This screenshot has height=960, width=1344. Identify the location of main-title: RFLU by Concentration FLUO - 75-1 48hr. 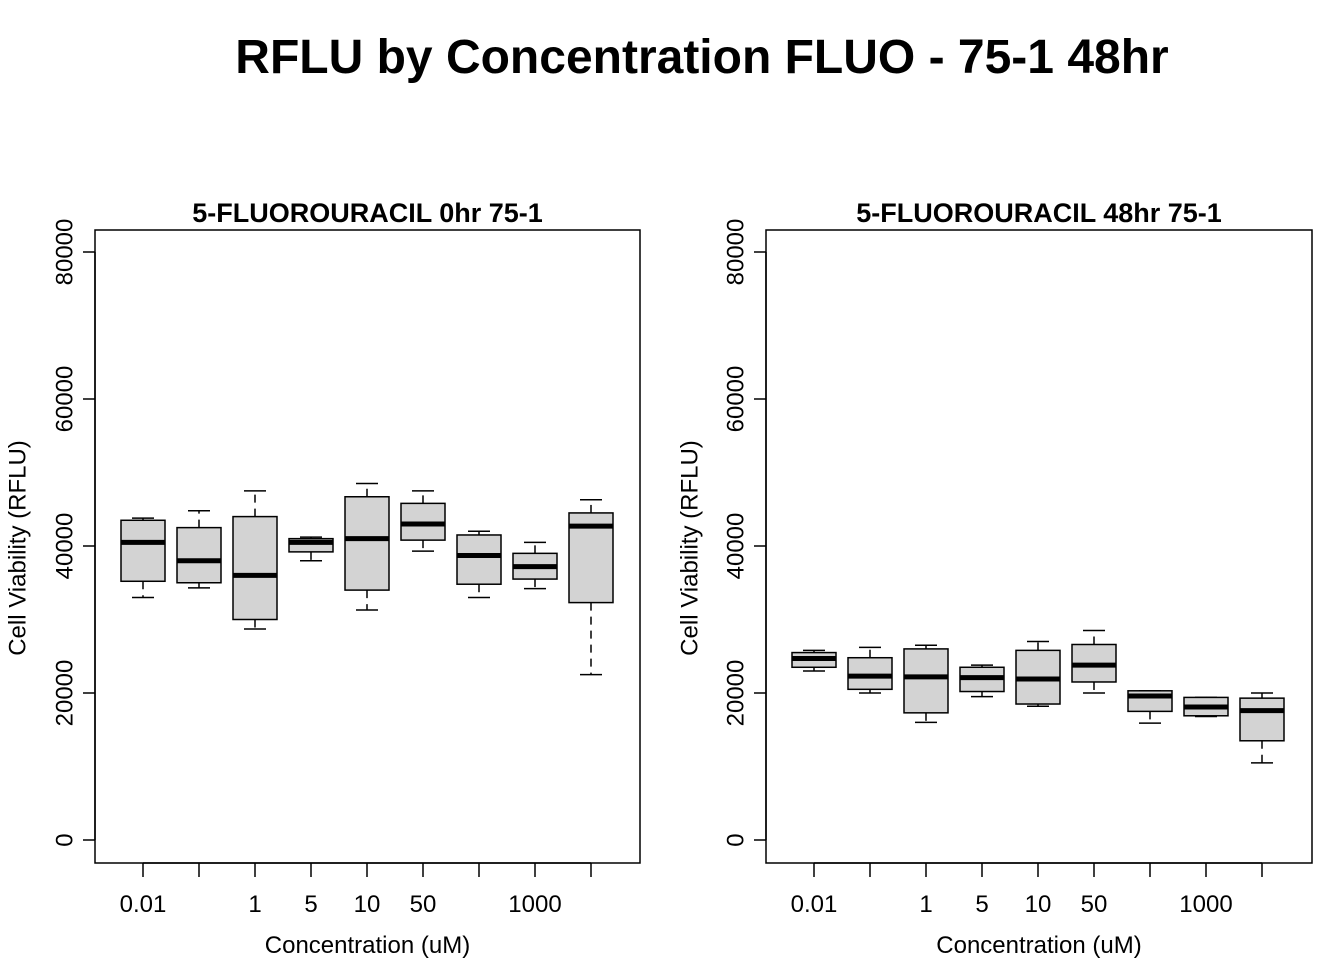
(702, 57).